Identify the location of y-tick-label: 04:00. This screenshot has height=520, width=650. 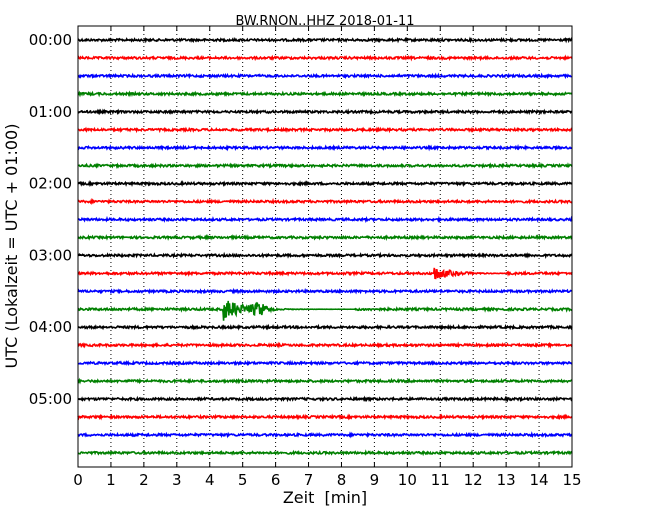
(50, 327).